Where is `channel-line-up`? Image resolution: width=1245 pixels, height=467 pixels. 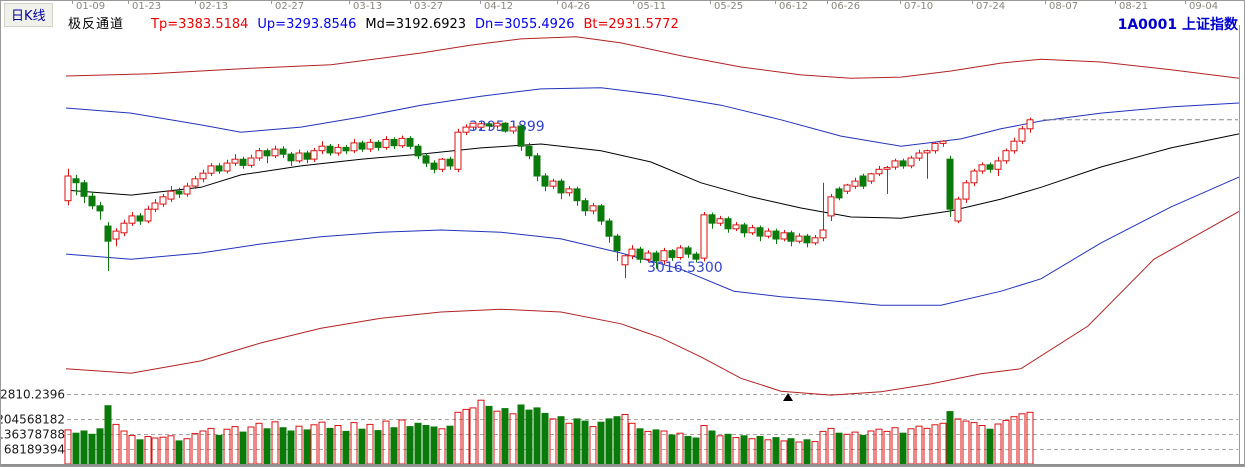
channel-line-up is located at coordinates (652, 117).